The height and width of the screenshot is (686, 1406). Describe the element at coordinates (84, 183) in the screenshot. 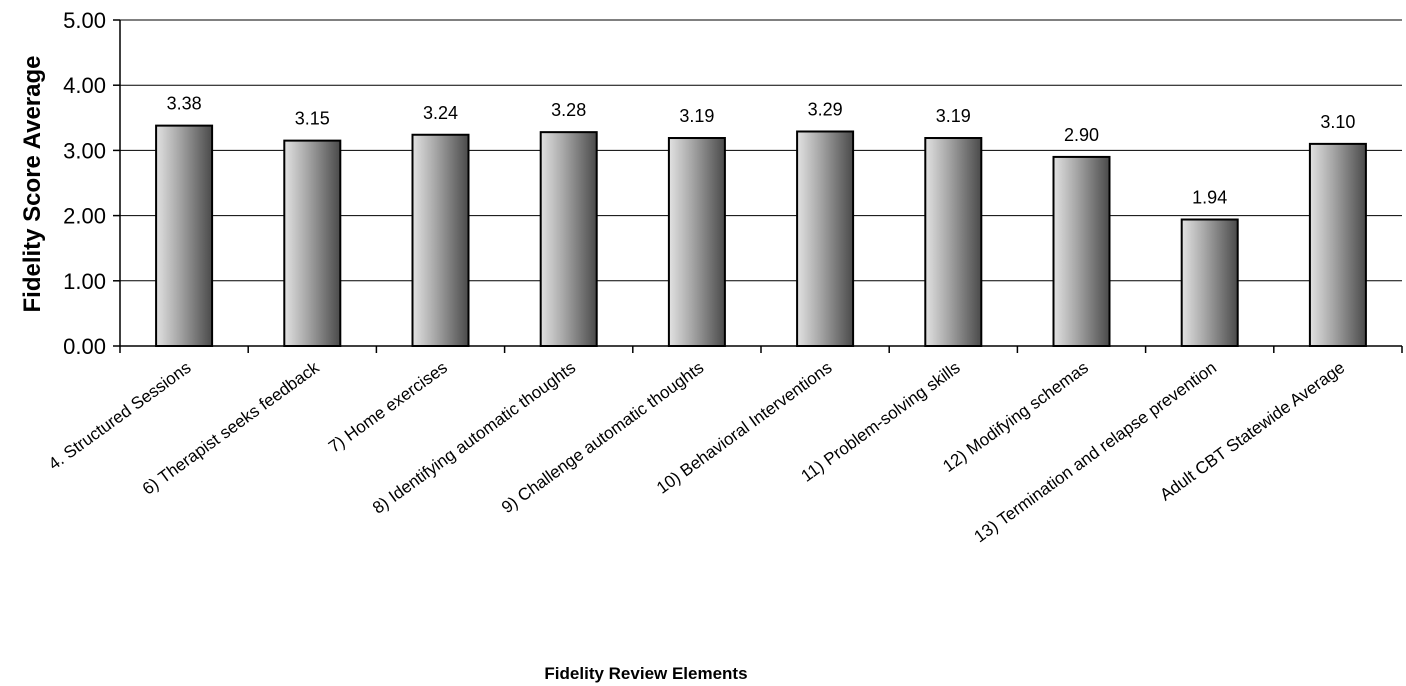

I see `y-tick-labels: 0.00 1.00 2.00 3.00 4.00 5.00` at that location.